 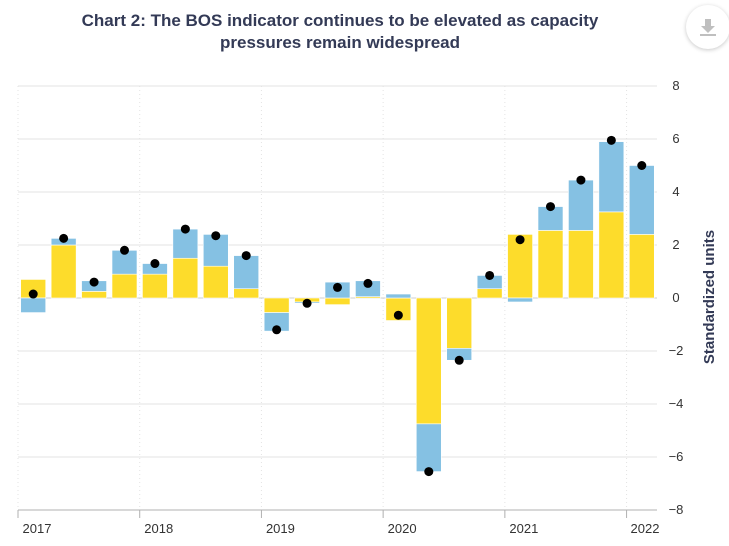 I want to click on y-tick-label: −2, so click(x=676, y=350).